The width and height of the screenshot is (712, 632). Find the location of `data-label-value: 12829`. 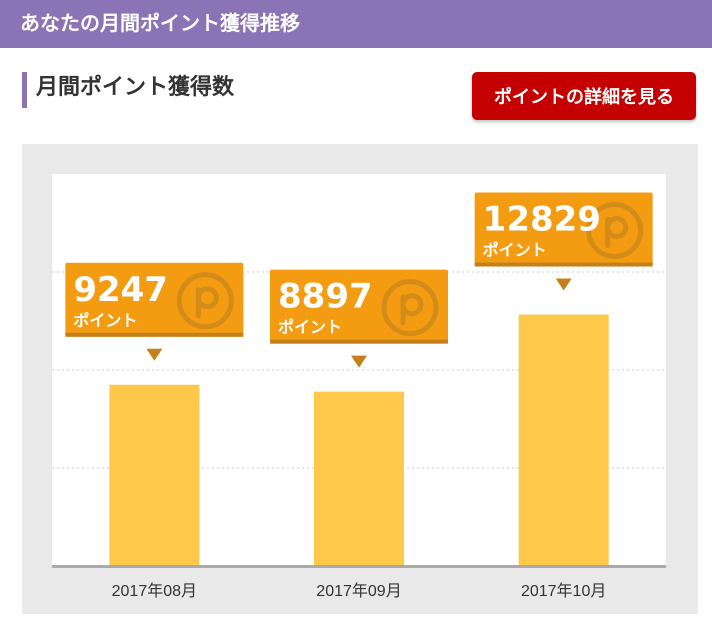

data-label-value: 12829 is located at coordinates (542, 220).